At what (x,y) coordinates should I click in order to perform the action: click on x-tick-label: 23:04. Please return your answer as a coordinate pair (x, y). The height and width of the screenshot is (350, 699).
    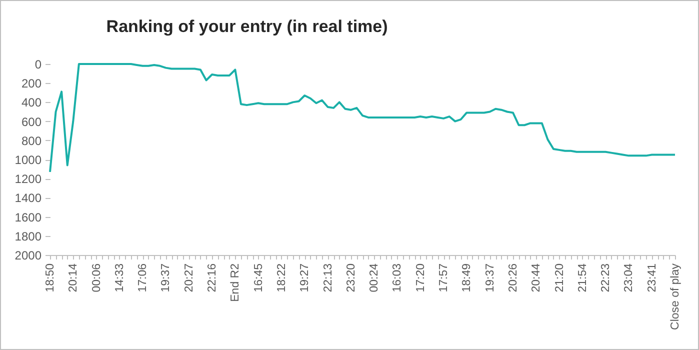
    Looking at the image, I should click on (629, 277).